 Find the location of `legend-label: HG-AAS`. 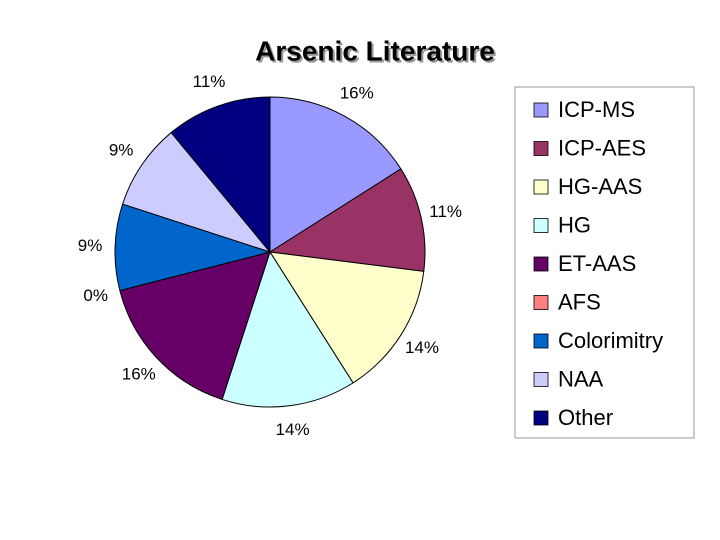

legend-label: HG-AAS is located at coordinates (600, 186).